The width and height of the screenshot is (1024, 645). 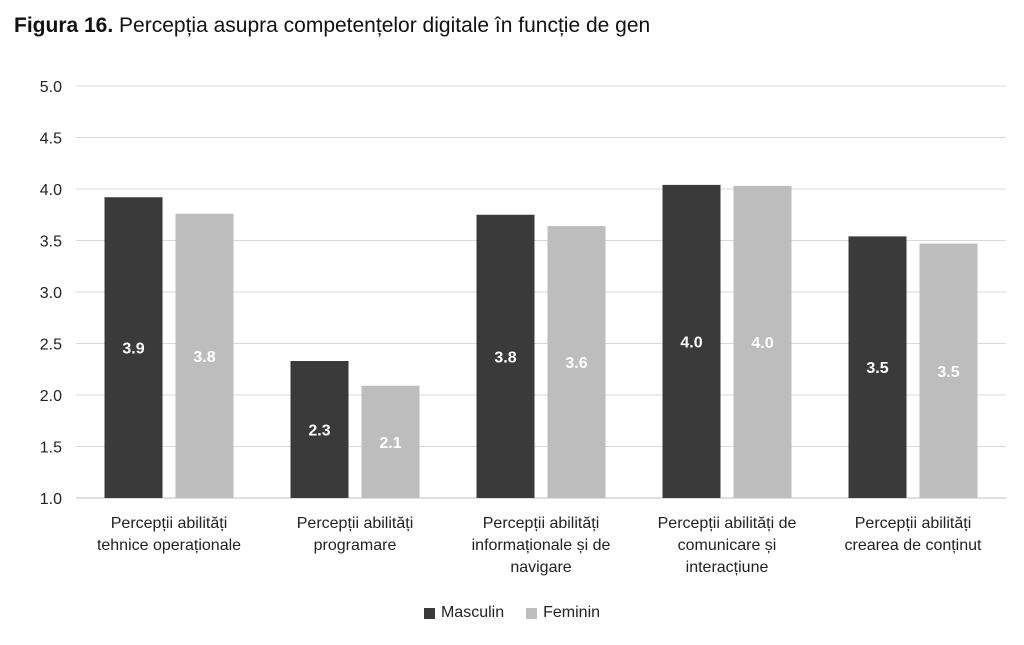 What do you see at coordinates (512, 613) in the screenshot?
I see `legend: Masculin Feminin` at bounding box center [512, 613].